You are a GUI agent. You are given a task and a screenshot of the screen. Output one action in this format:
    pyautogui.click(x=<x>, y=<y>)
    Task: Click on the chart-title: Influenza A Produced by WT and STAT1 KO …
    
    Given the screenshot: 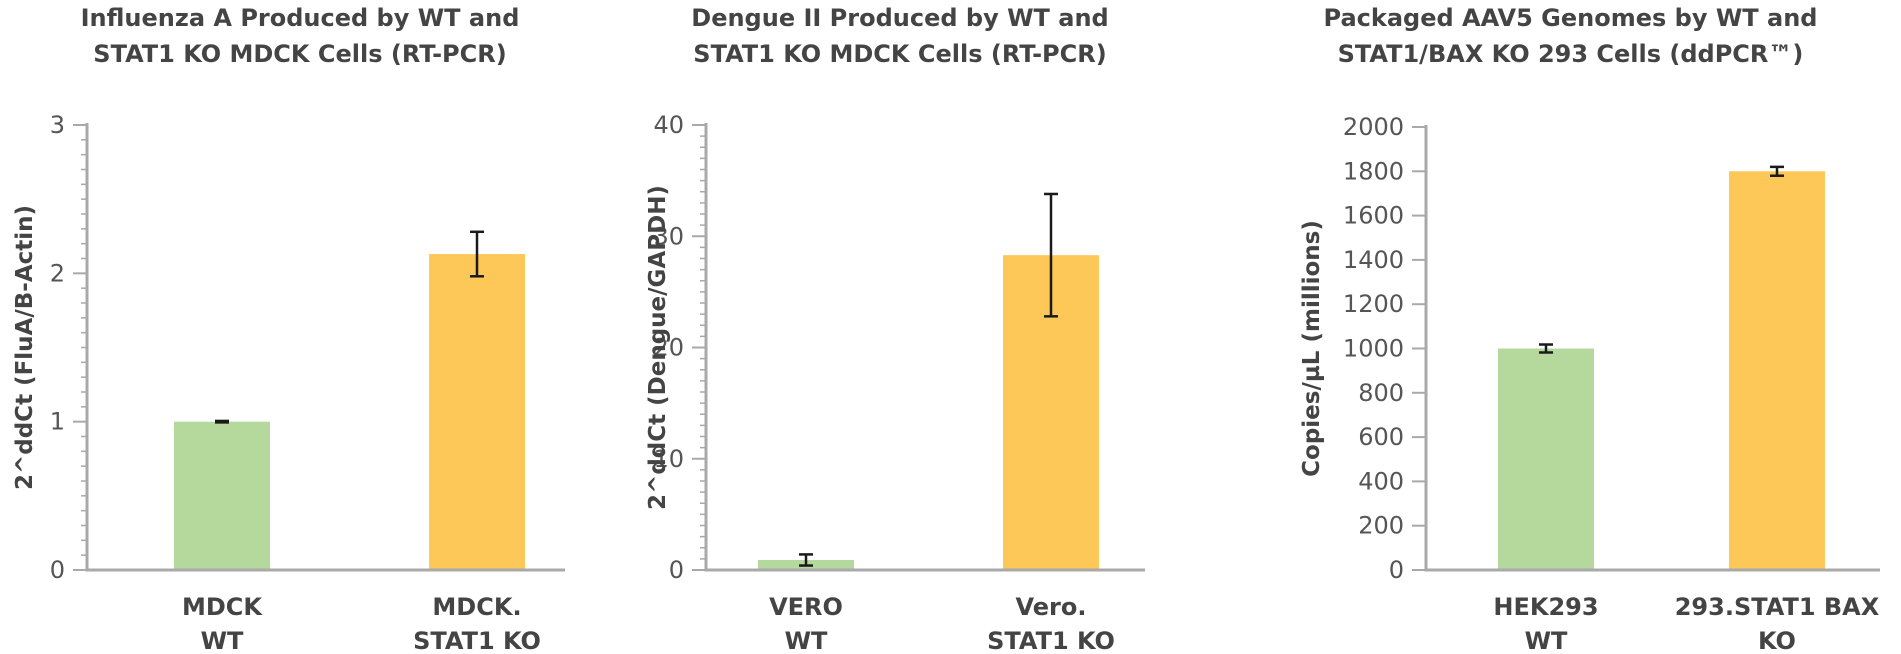 What is the action you would take?
    pyautogui.click(x=300, y=36)
    